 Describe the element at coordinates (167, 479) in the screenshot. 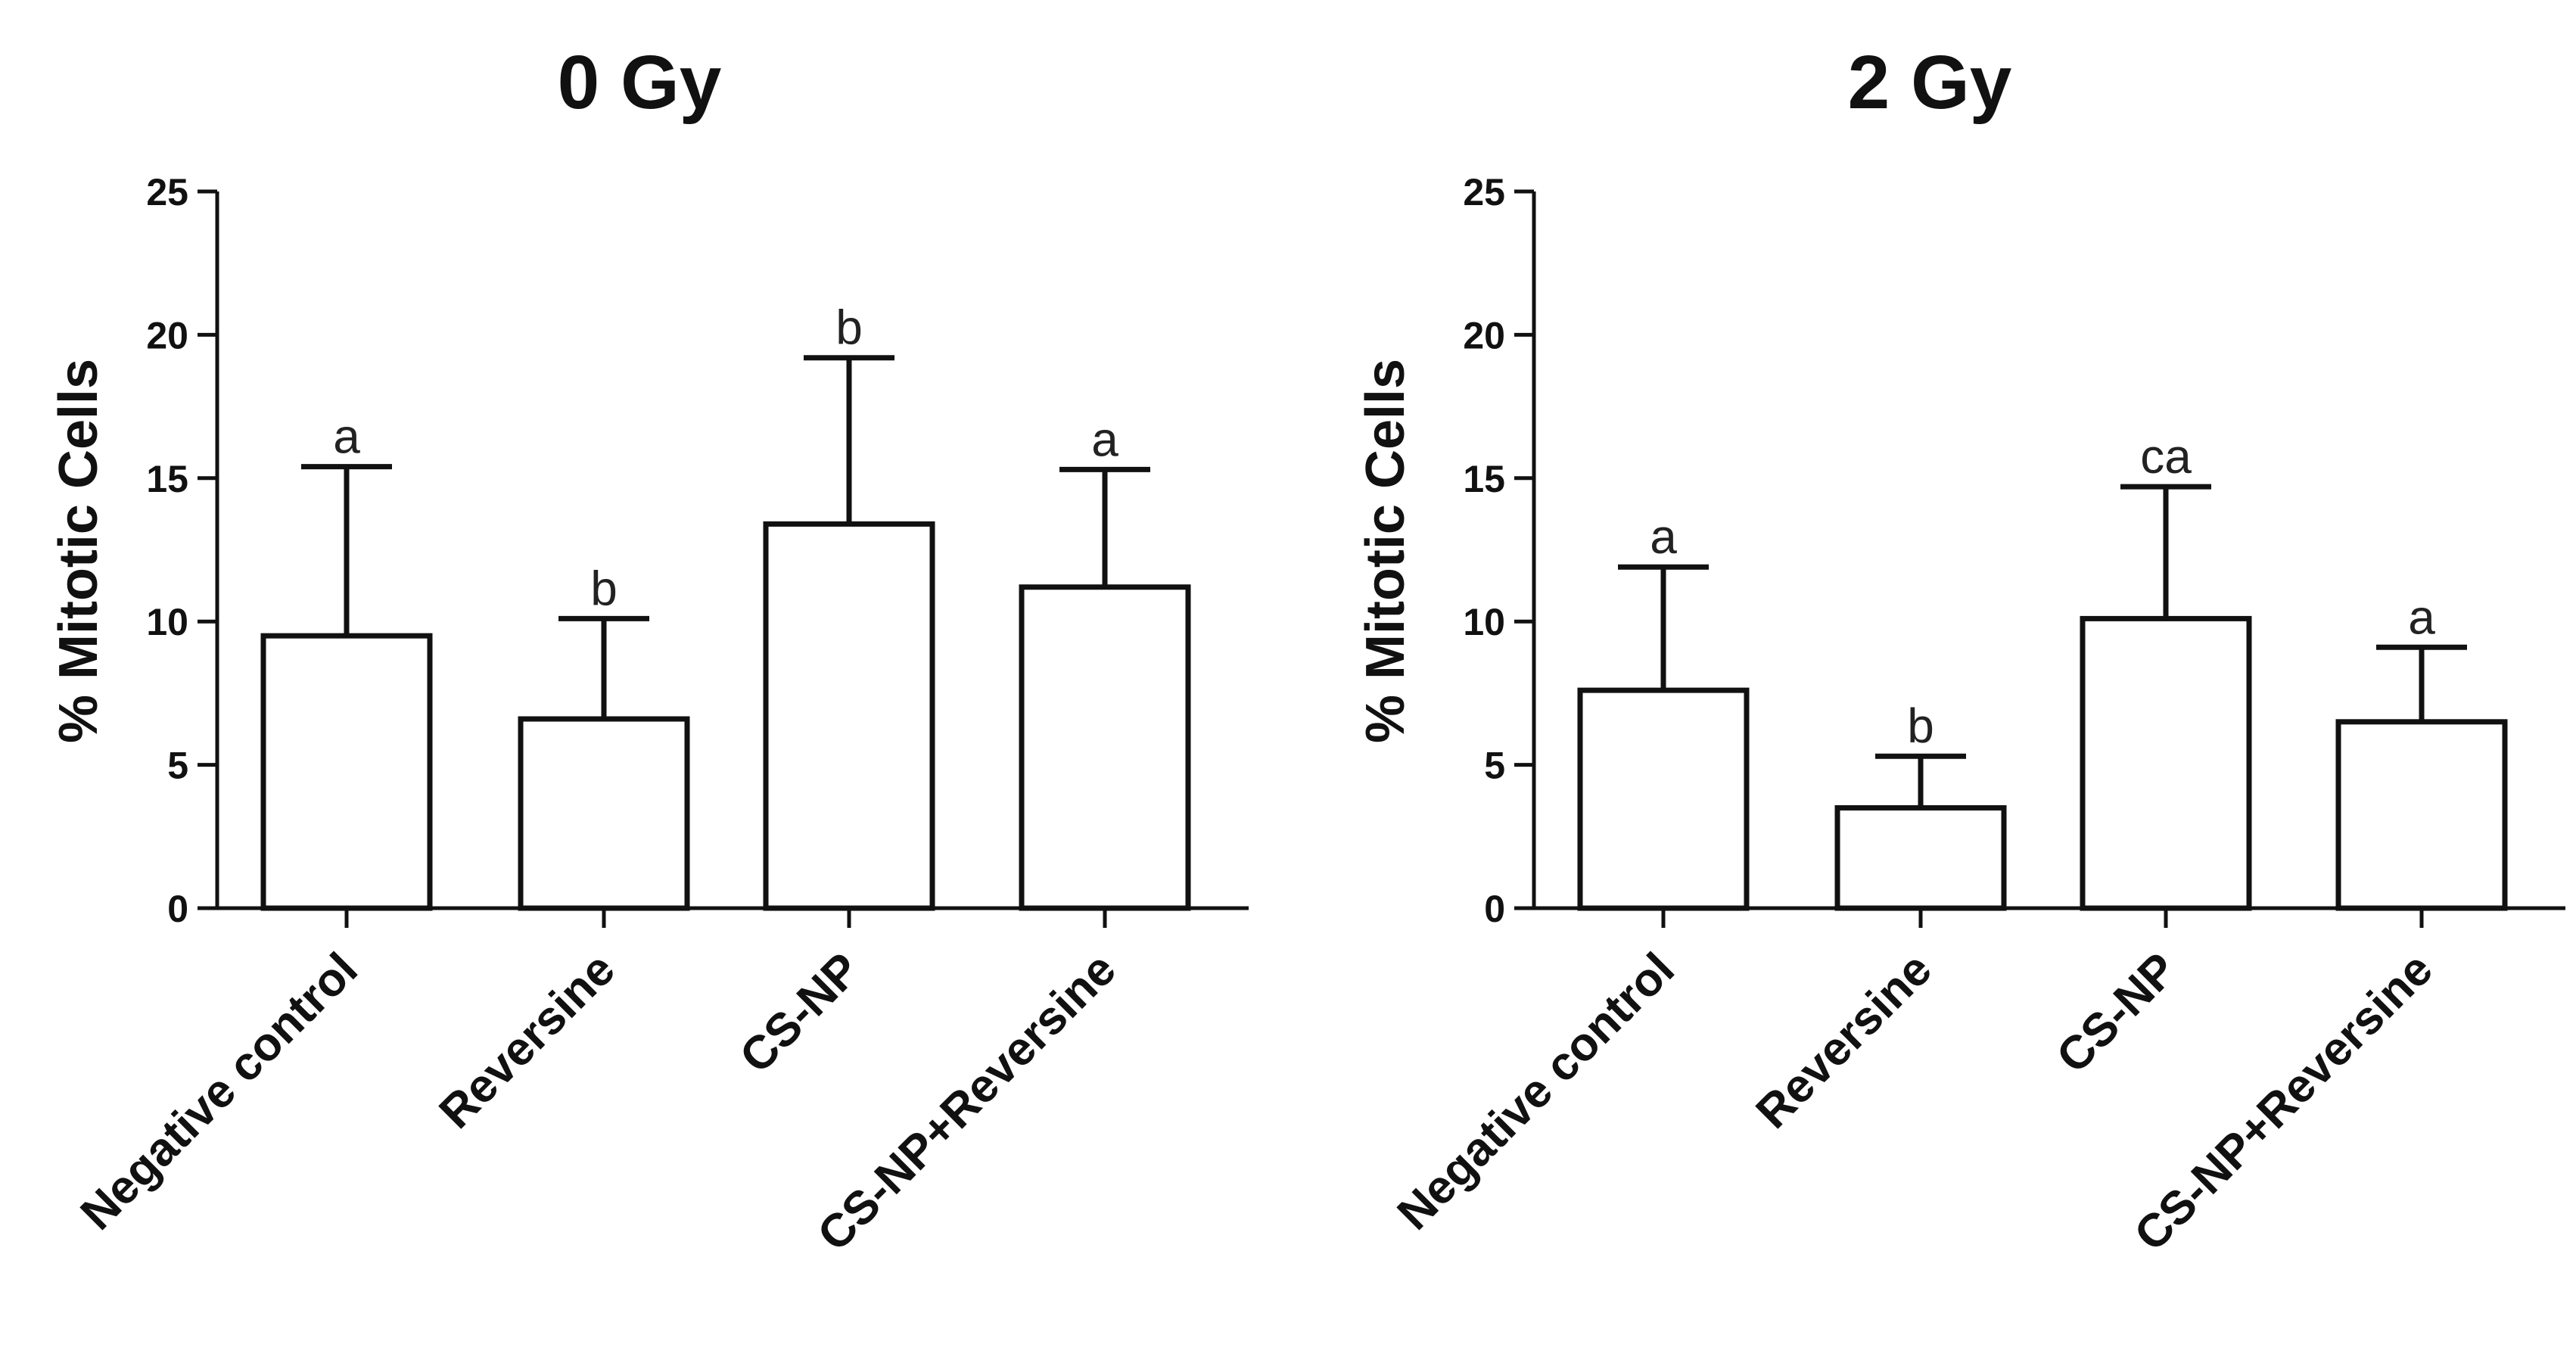

I see `y-tick-label-0gy-15: 15` at that location.